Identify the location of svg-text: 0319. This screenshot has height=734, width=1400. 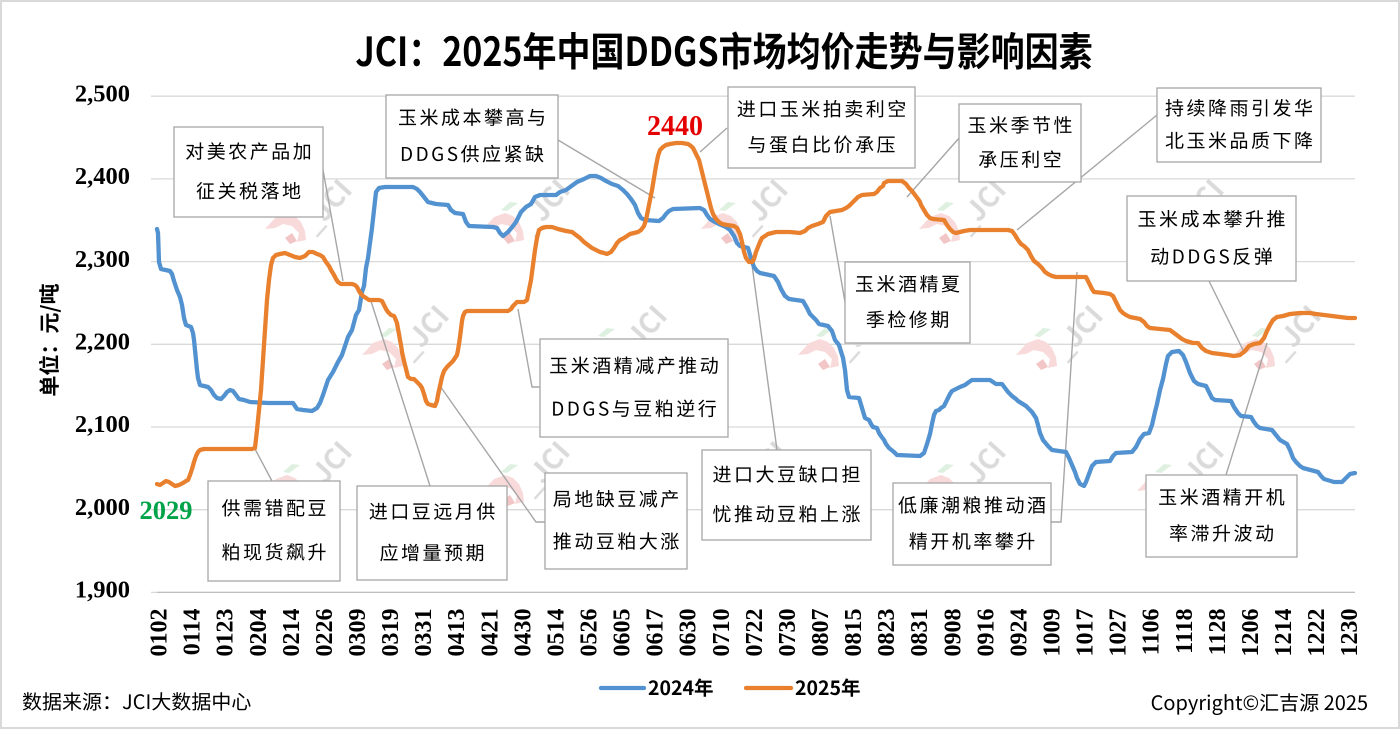
(391, 633).